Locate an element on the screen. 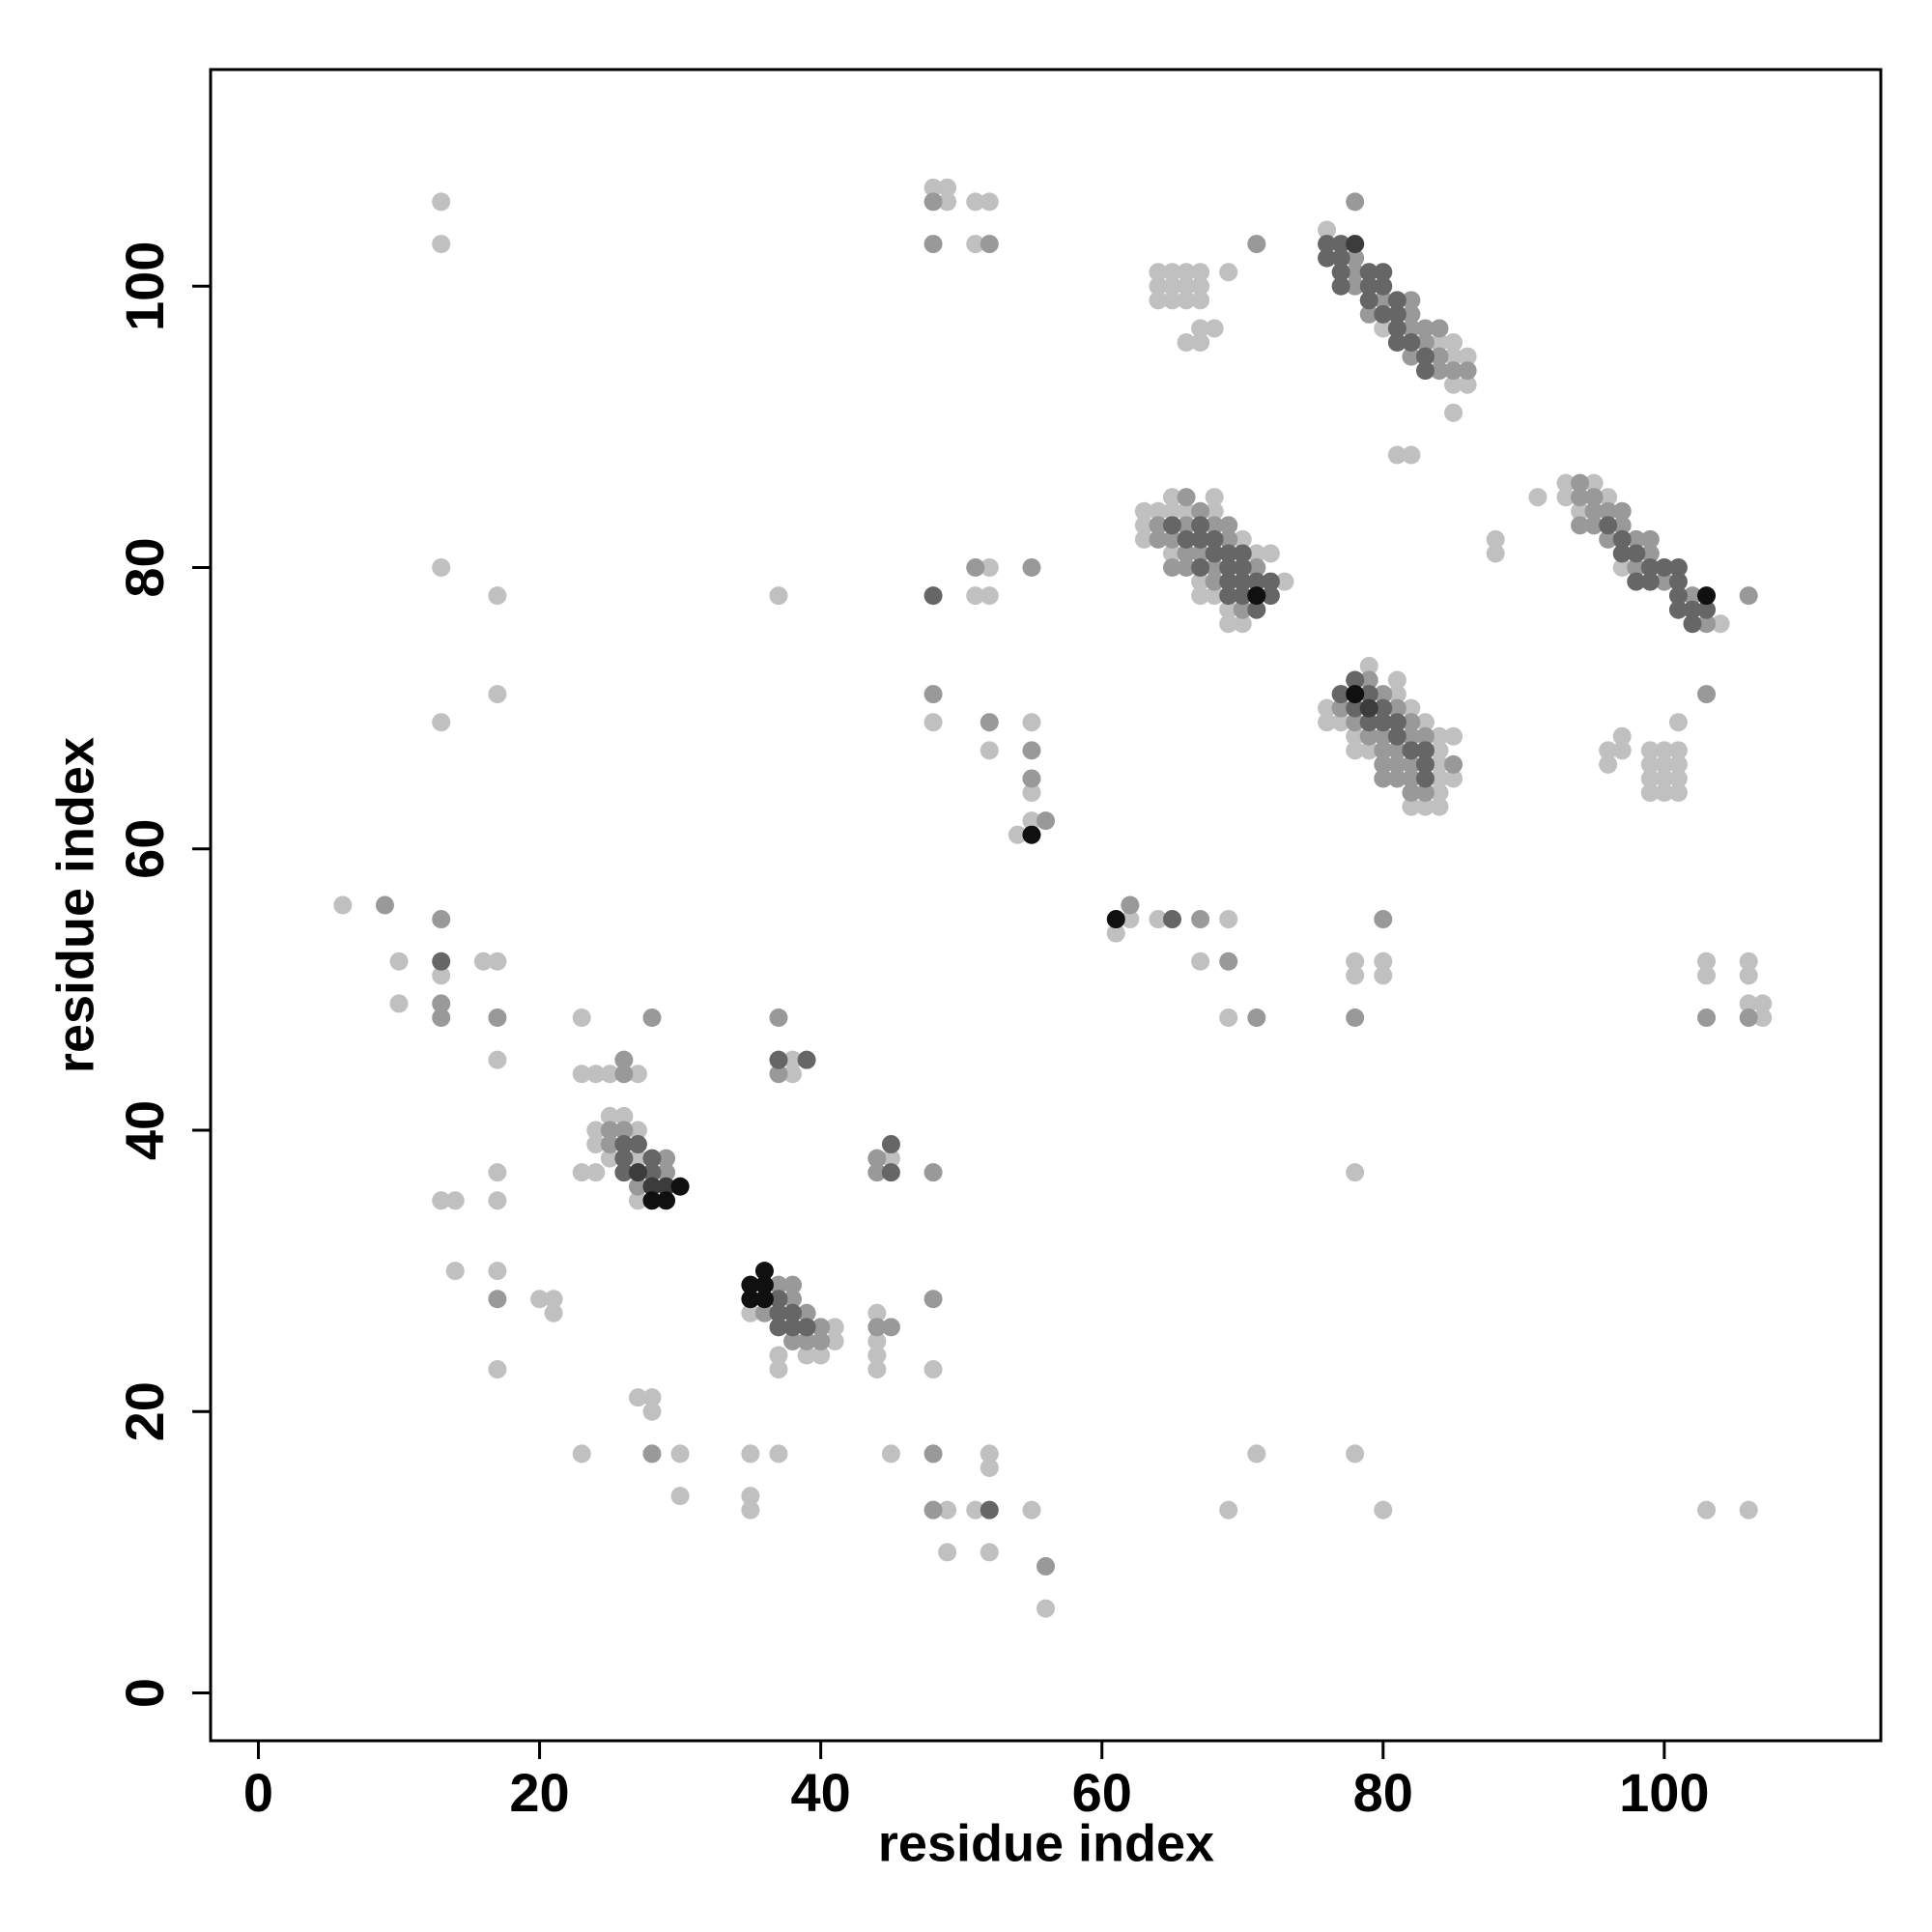 Image resolution: width=1932 pixels, height=1932 pixels. x-tick-label: 100 is located at coordinates (1664, 1792).